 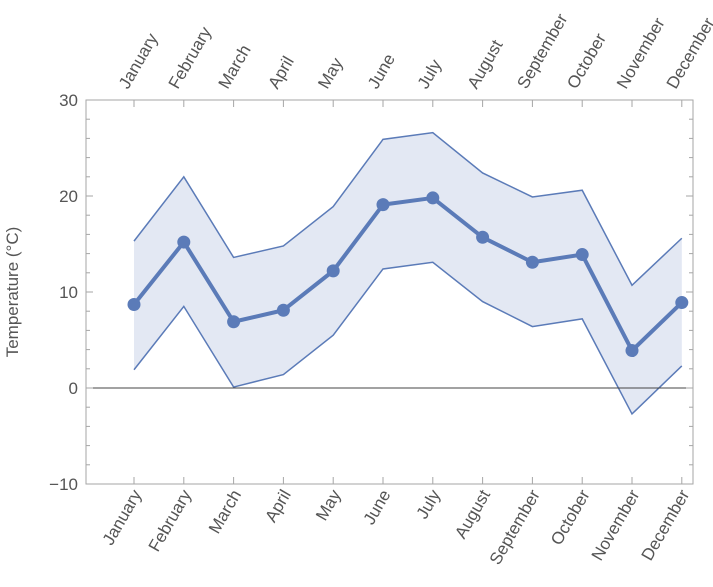 I want to click on x-tick-label-top: December, so click(x=688, y=53).